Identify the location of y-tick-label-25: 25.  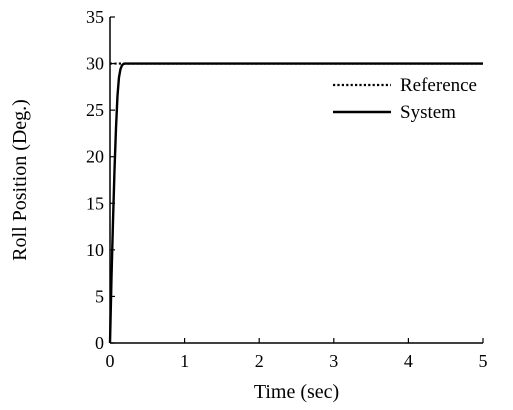
(95, 110).